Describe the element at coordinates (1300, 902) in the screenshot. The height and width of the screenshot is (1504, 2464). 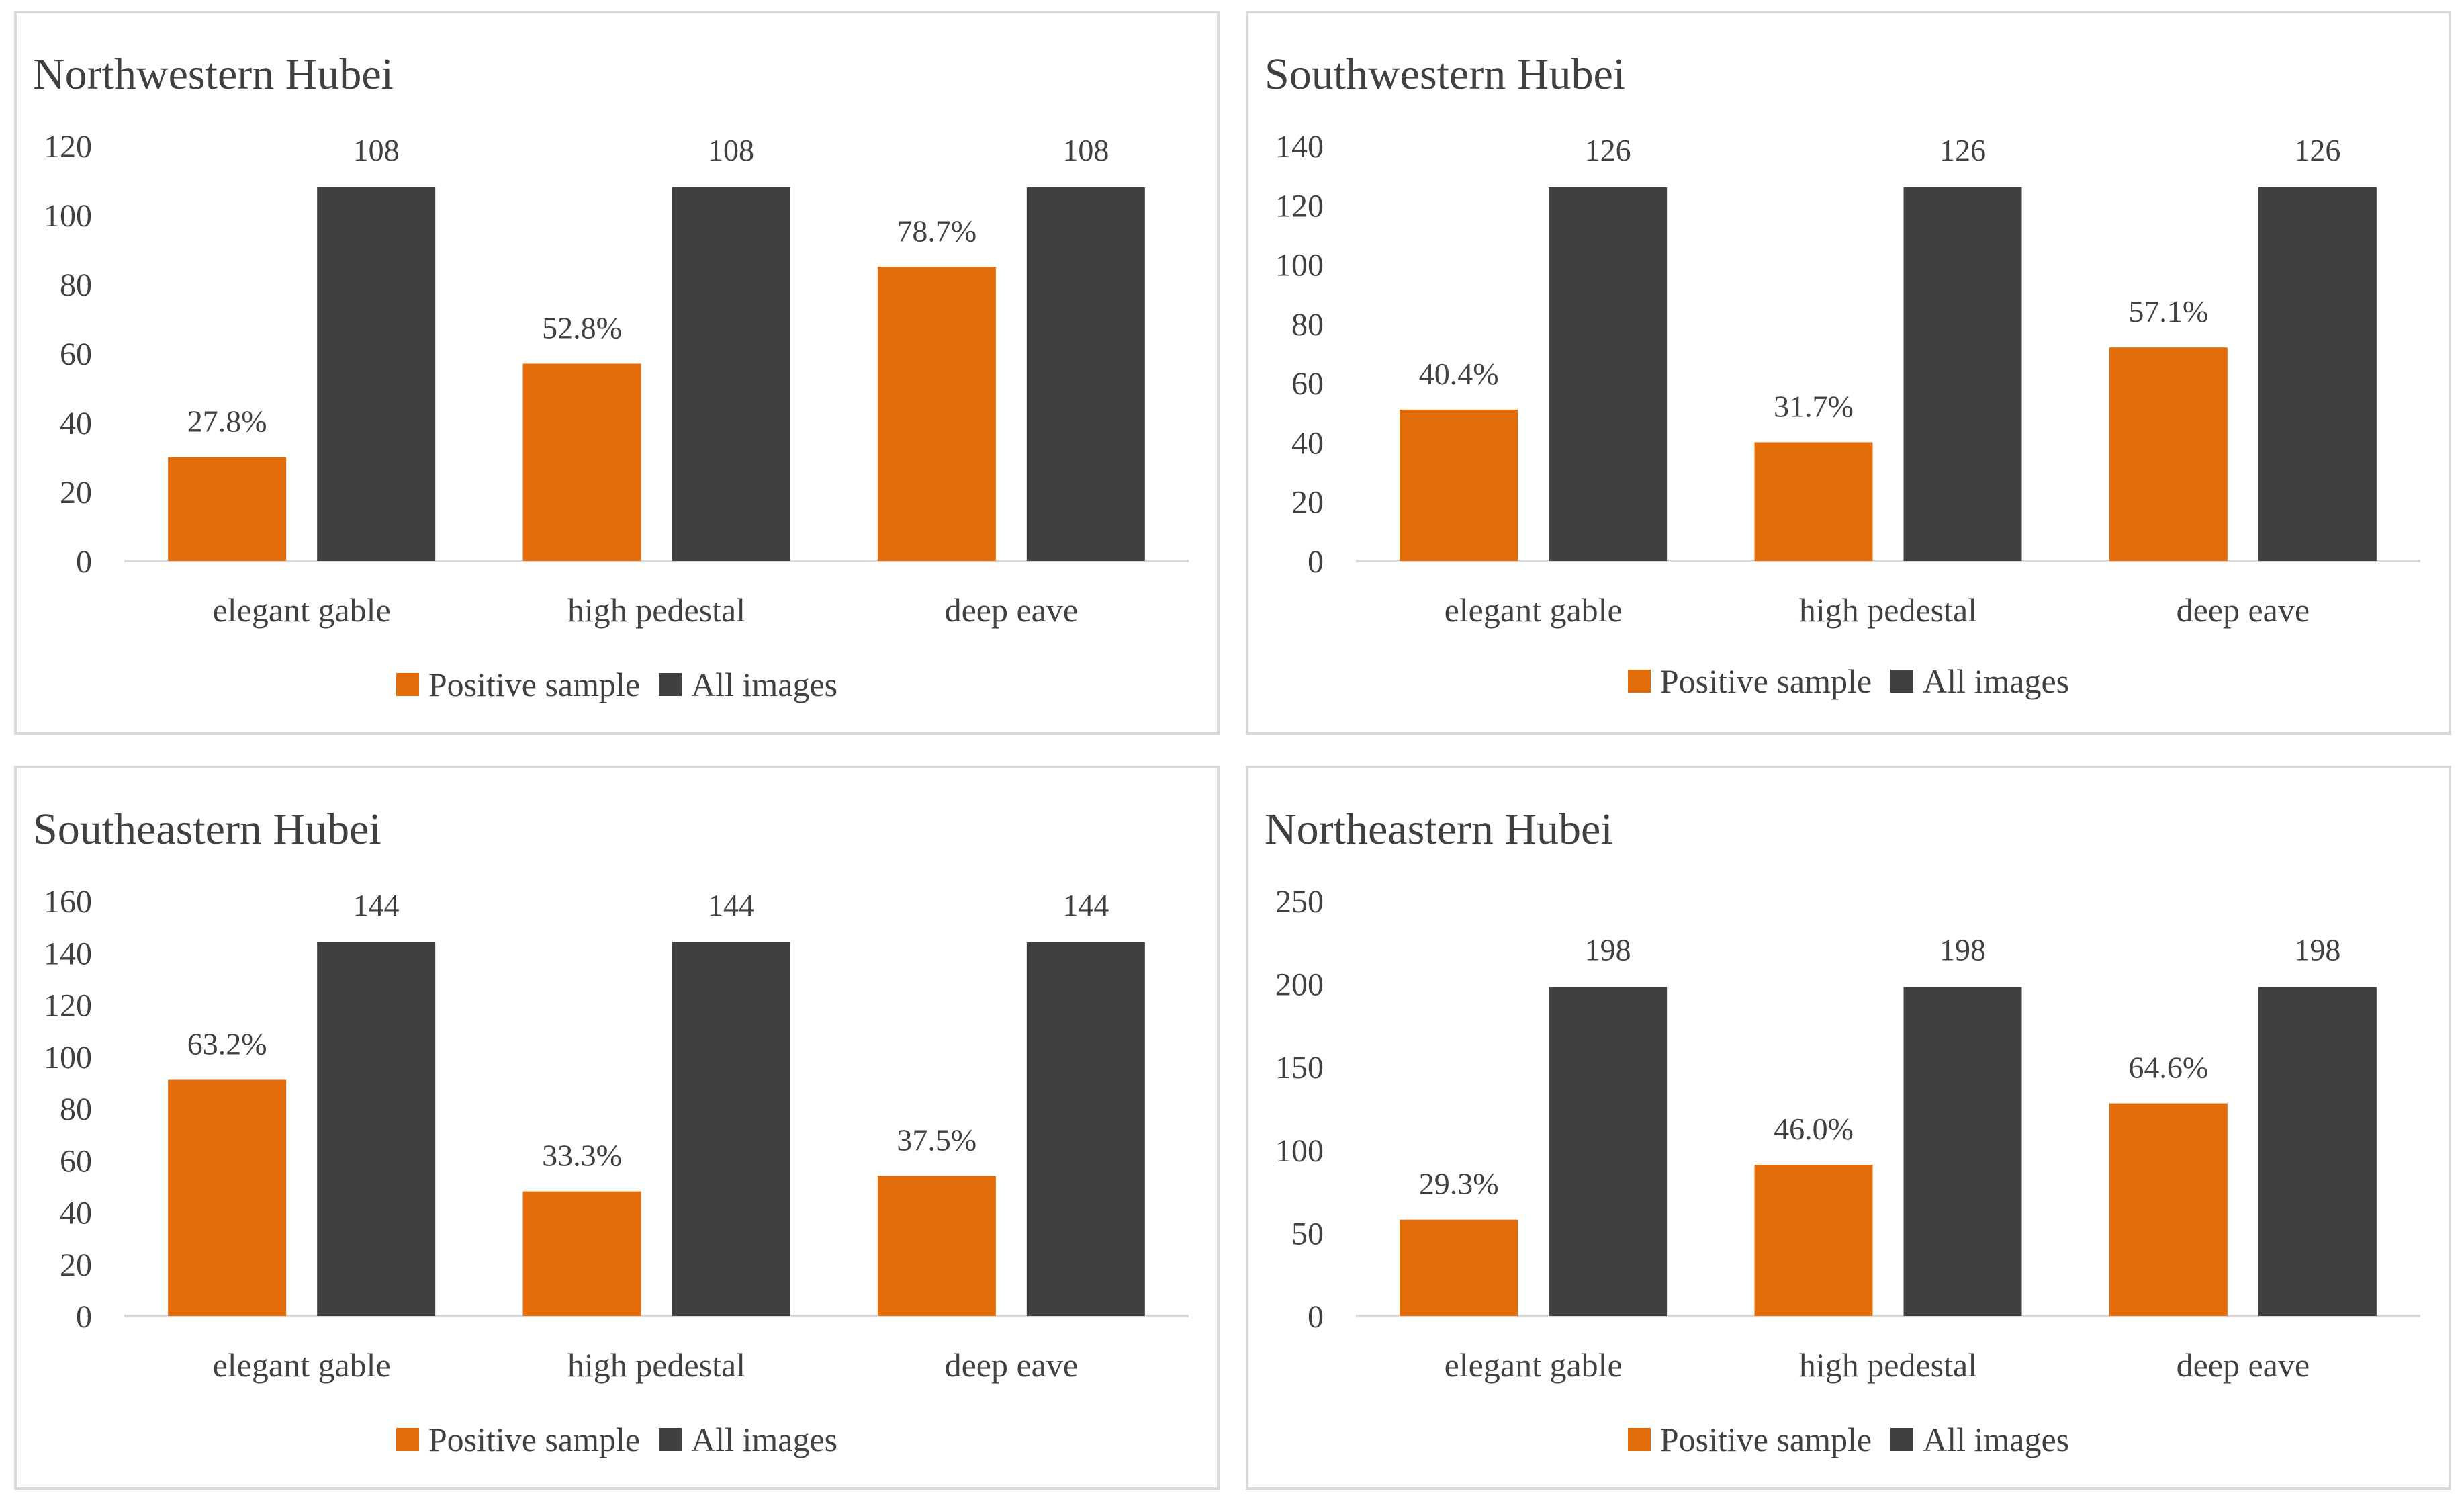
I see `y-tick-label: 250` at that location.